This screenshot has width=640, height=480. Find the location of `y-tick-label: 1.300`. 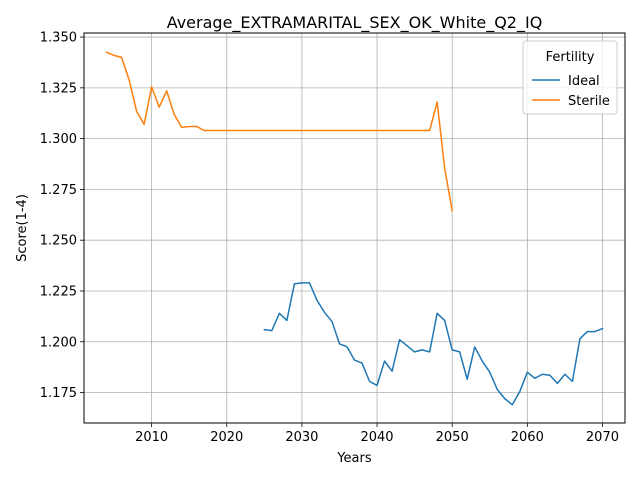

y-tick-label: 1.300 is located at coordinates (58, 139).